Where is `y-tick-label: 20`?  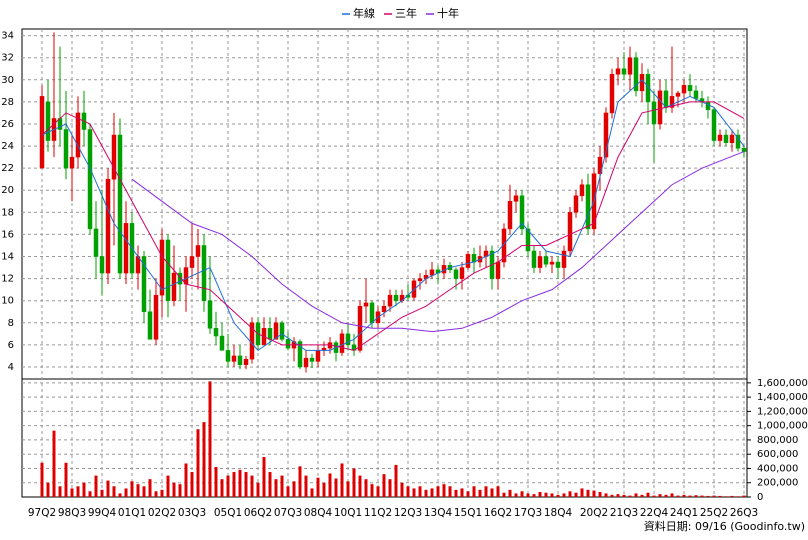
y-tick-label: 20 is located at coordinates (7, 190).